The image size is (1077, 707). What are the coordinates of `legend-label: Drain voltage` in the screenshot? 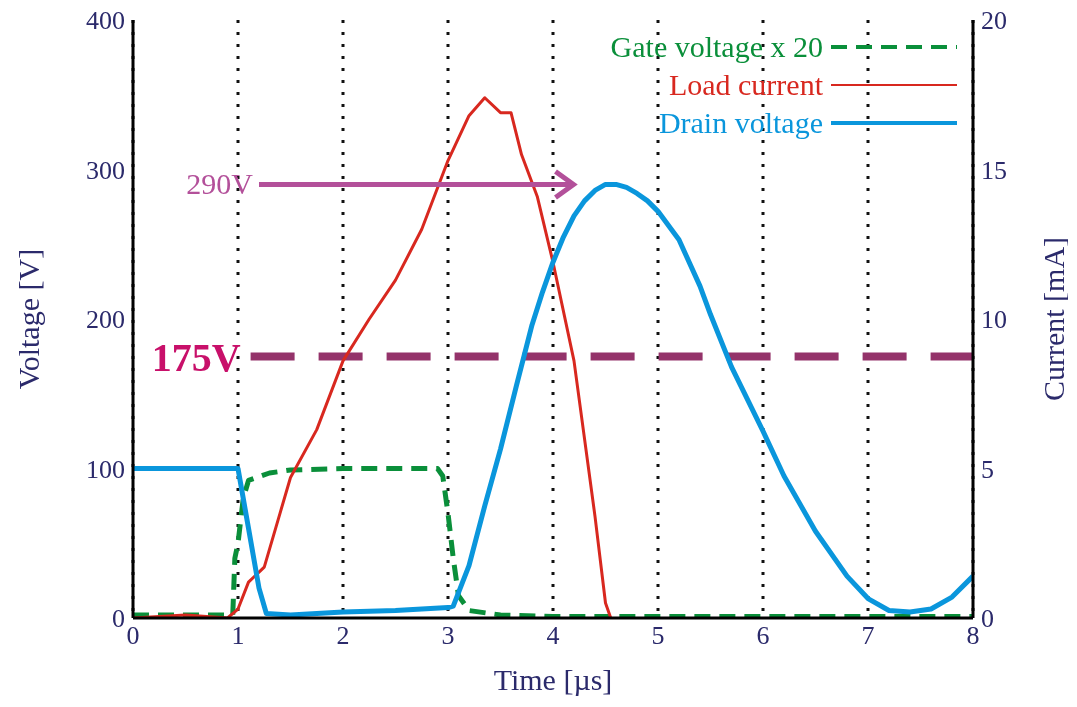 It's located at (740, 123).